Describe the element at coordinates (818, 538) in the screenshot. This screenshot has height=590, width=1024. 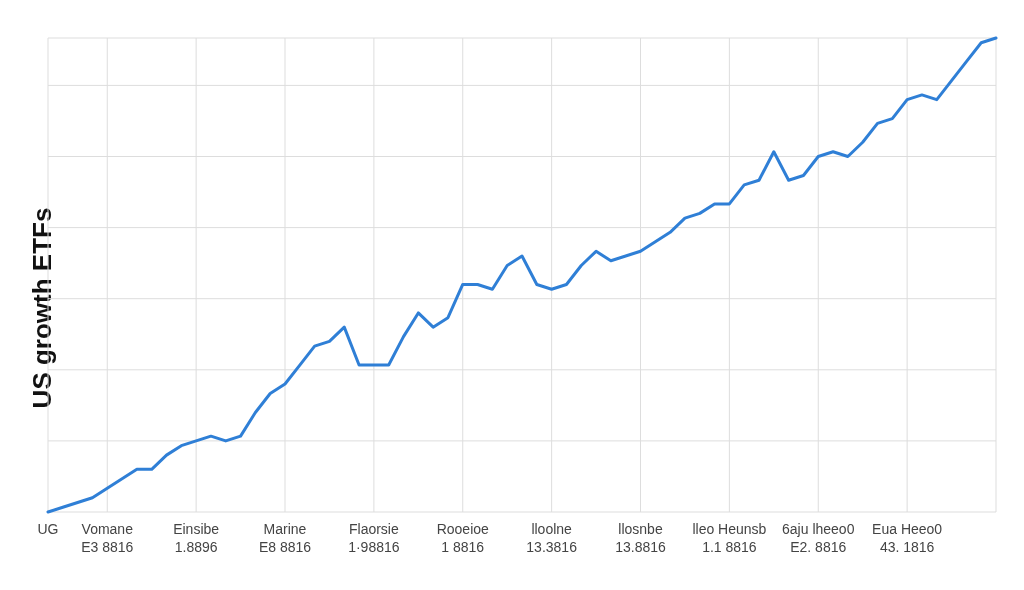
I see `x-tick-label: 6aju lheeo0 E2. 8816` at that location.